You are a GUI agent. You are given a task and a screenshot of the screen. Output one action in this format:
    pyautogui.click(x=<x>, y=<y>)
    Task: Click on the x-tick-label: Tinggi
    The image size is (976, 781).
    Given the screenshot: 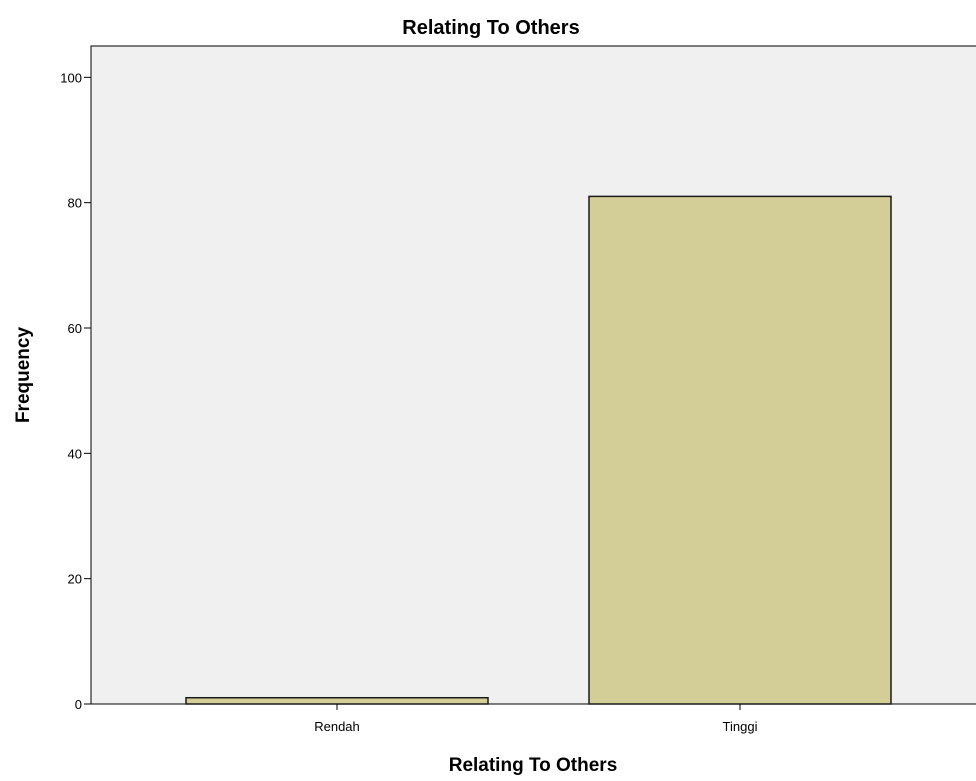 What is the action you would take?
    pyautogui.click(x=740, y=726)
    